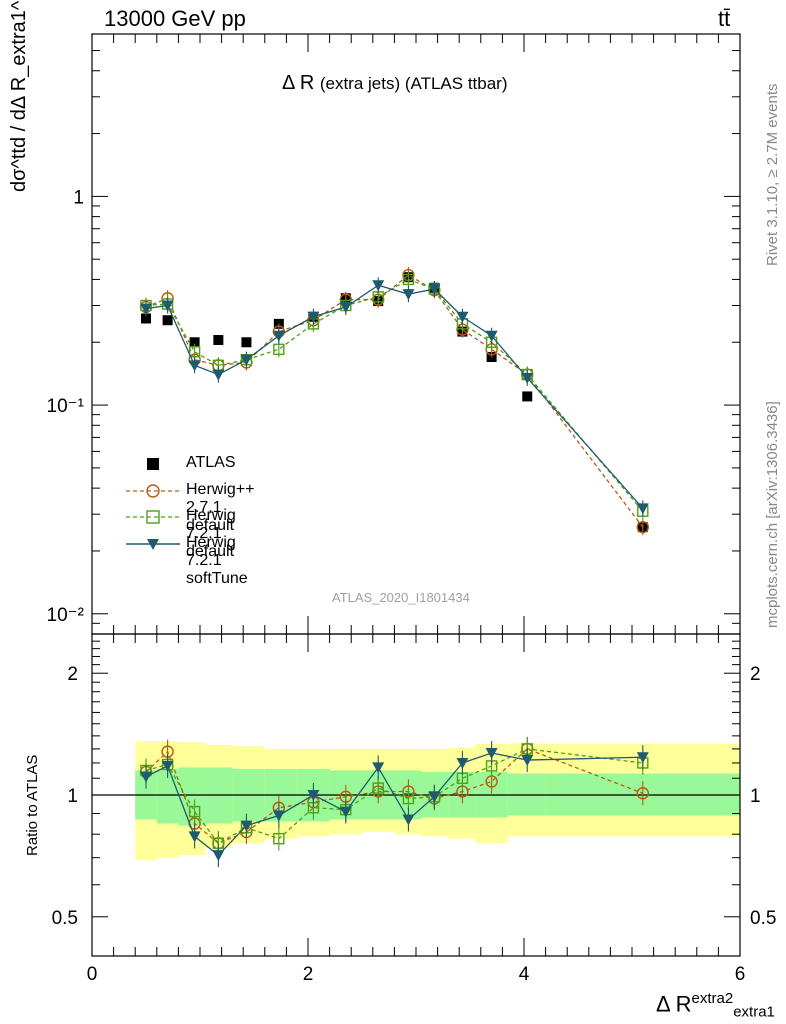  I want to click on ratio-y-axis-label: Ratio to ATLAS, so click(32, 805).